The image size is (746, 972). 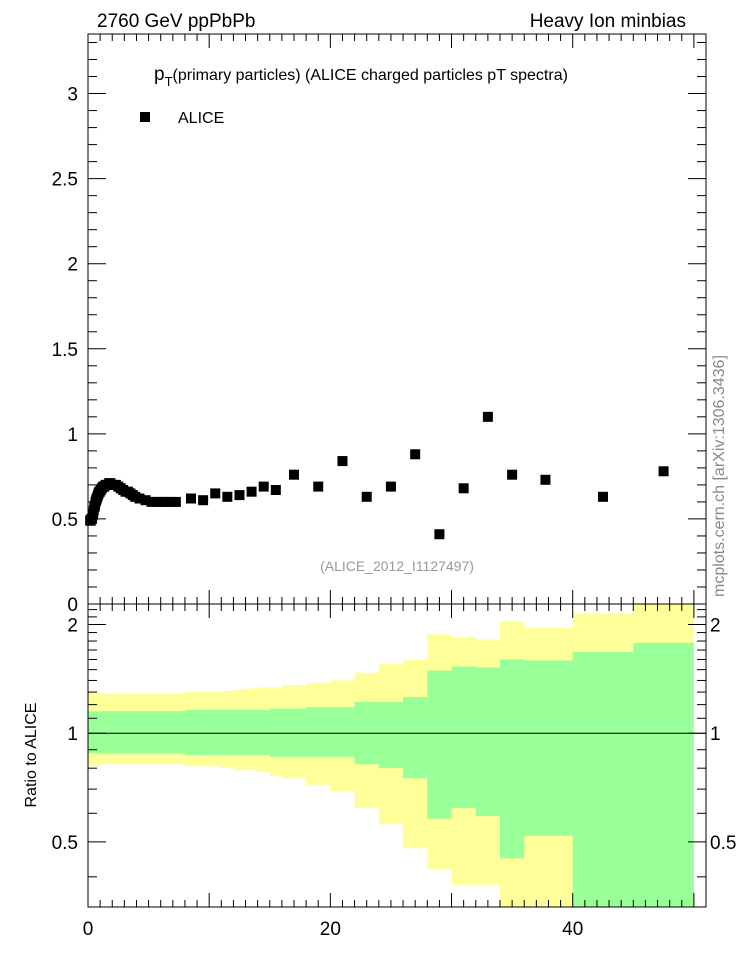 I want to click on y-tick-label: 1, so click(x=72, y=435).